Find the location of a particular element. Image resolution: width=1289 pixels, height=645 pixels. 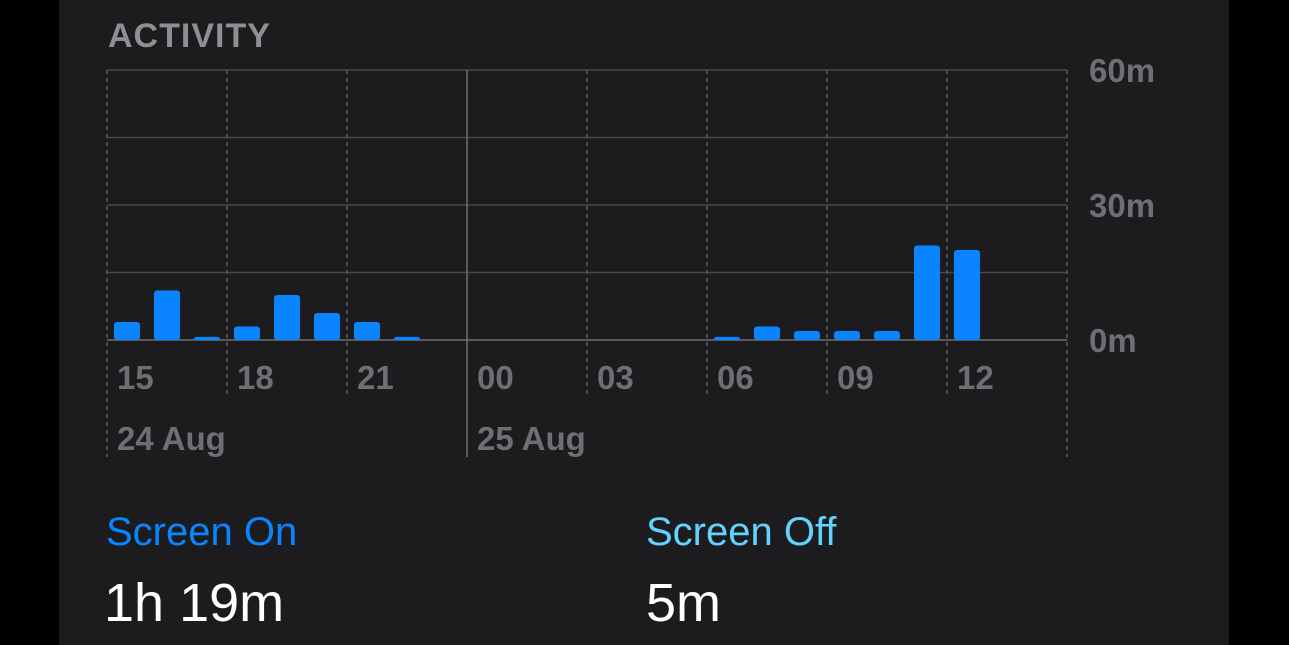

screen-off-label: Screen Off is located at coordinates (741, 532).